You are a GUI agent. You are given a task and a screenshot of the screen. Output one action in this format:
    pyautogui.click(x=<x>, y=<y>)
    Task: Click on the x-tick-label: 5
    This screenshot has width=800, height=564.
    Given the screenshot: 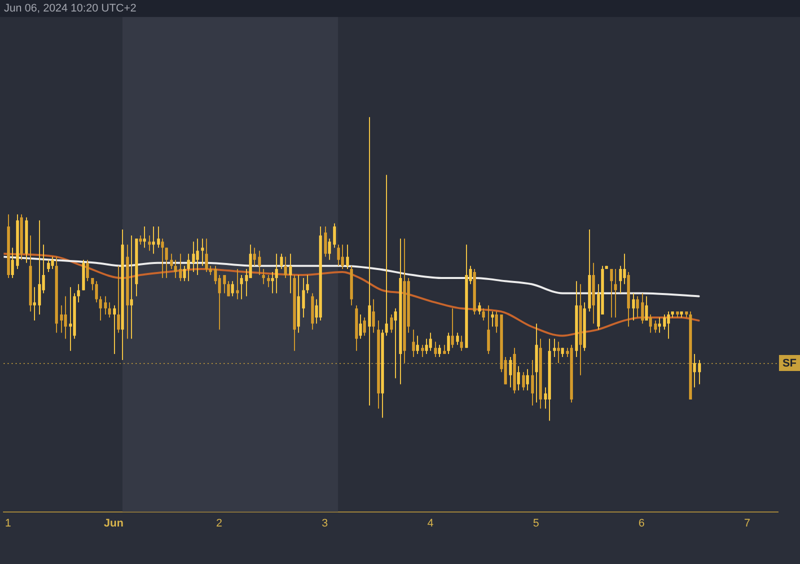 What is the action you would take?
    pyautogui.click(x=536, y=523)
    